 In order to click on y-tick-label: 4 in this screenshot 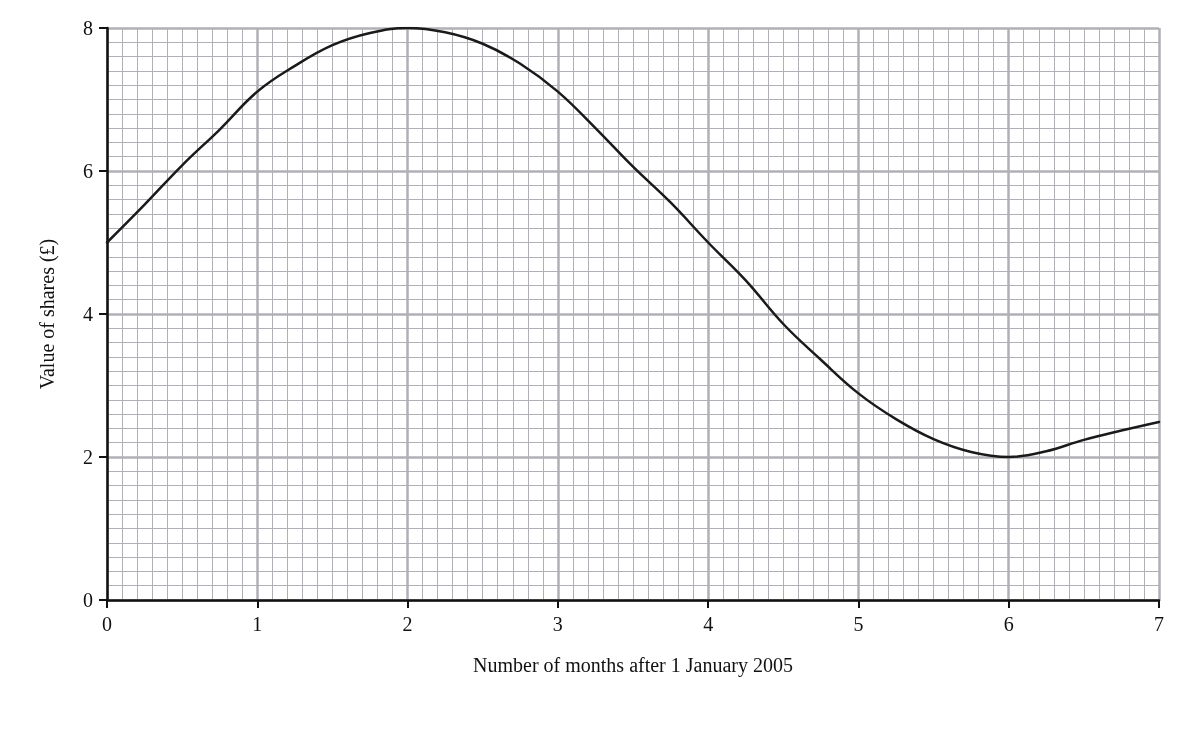, I will do `click(88, 314)`.